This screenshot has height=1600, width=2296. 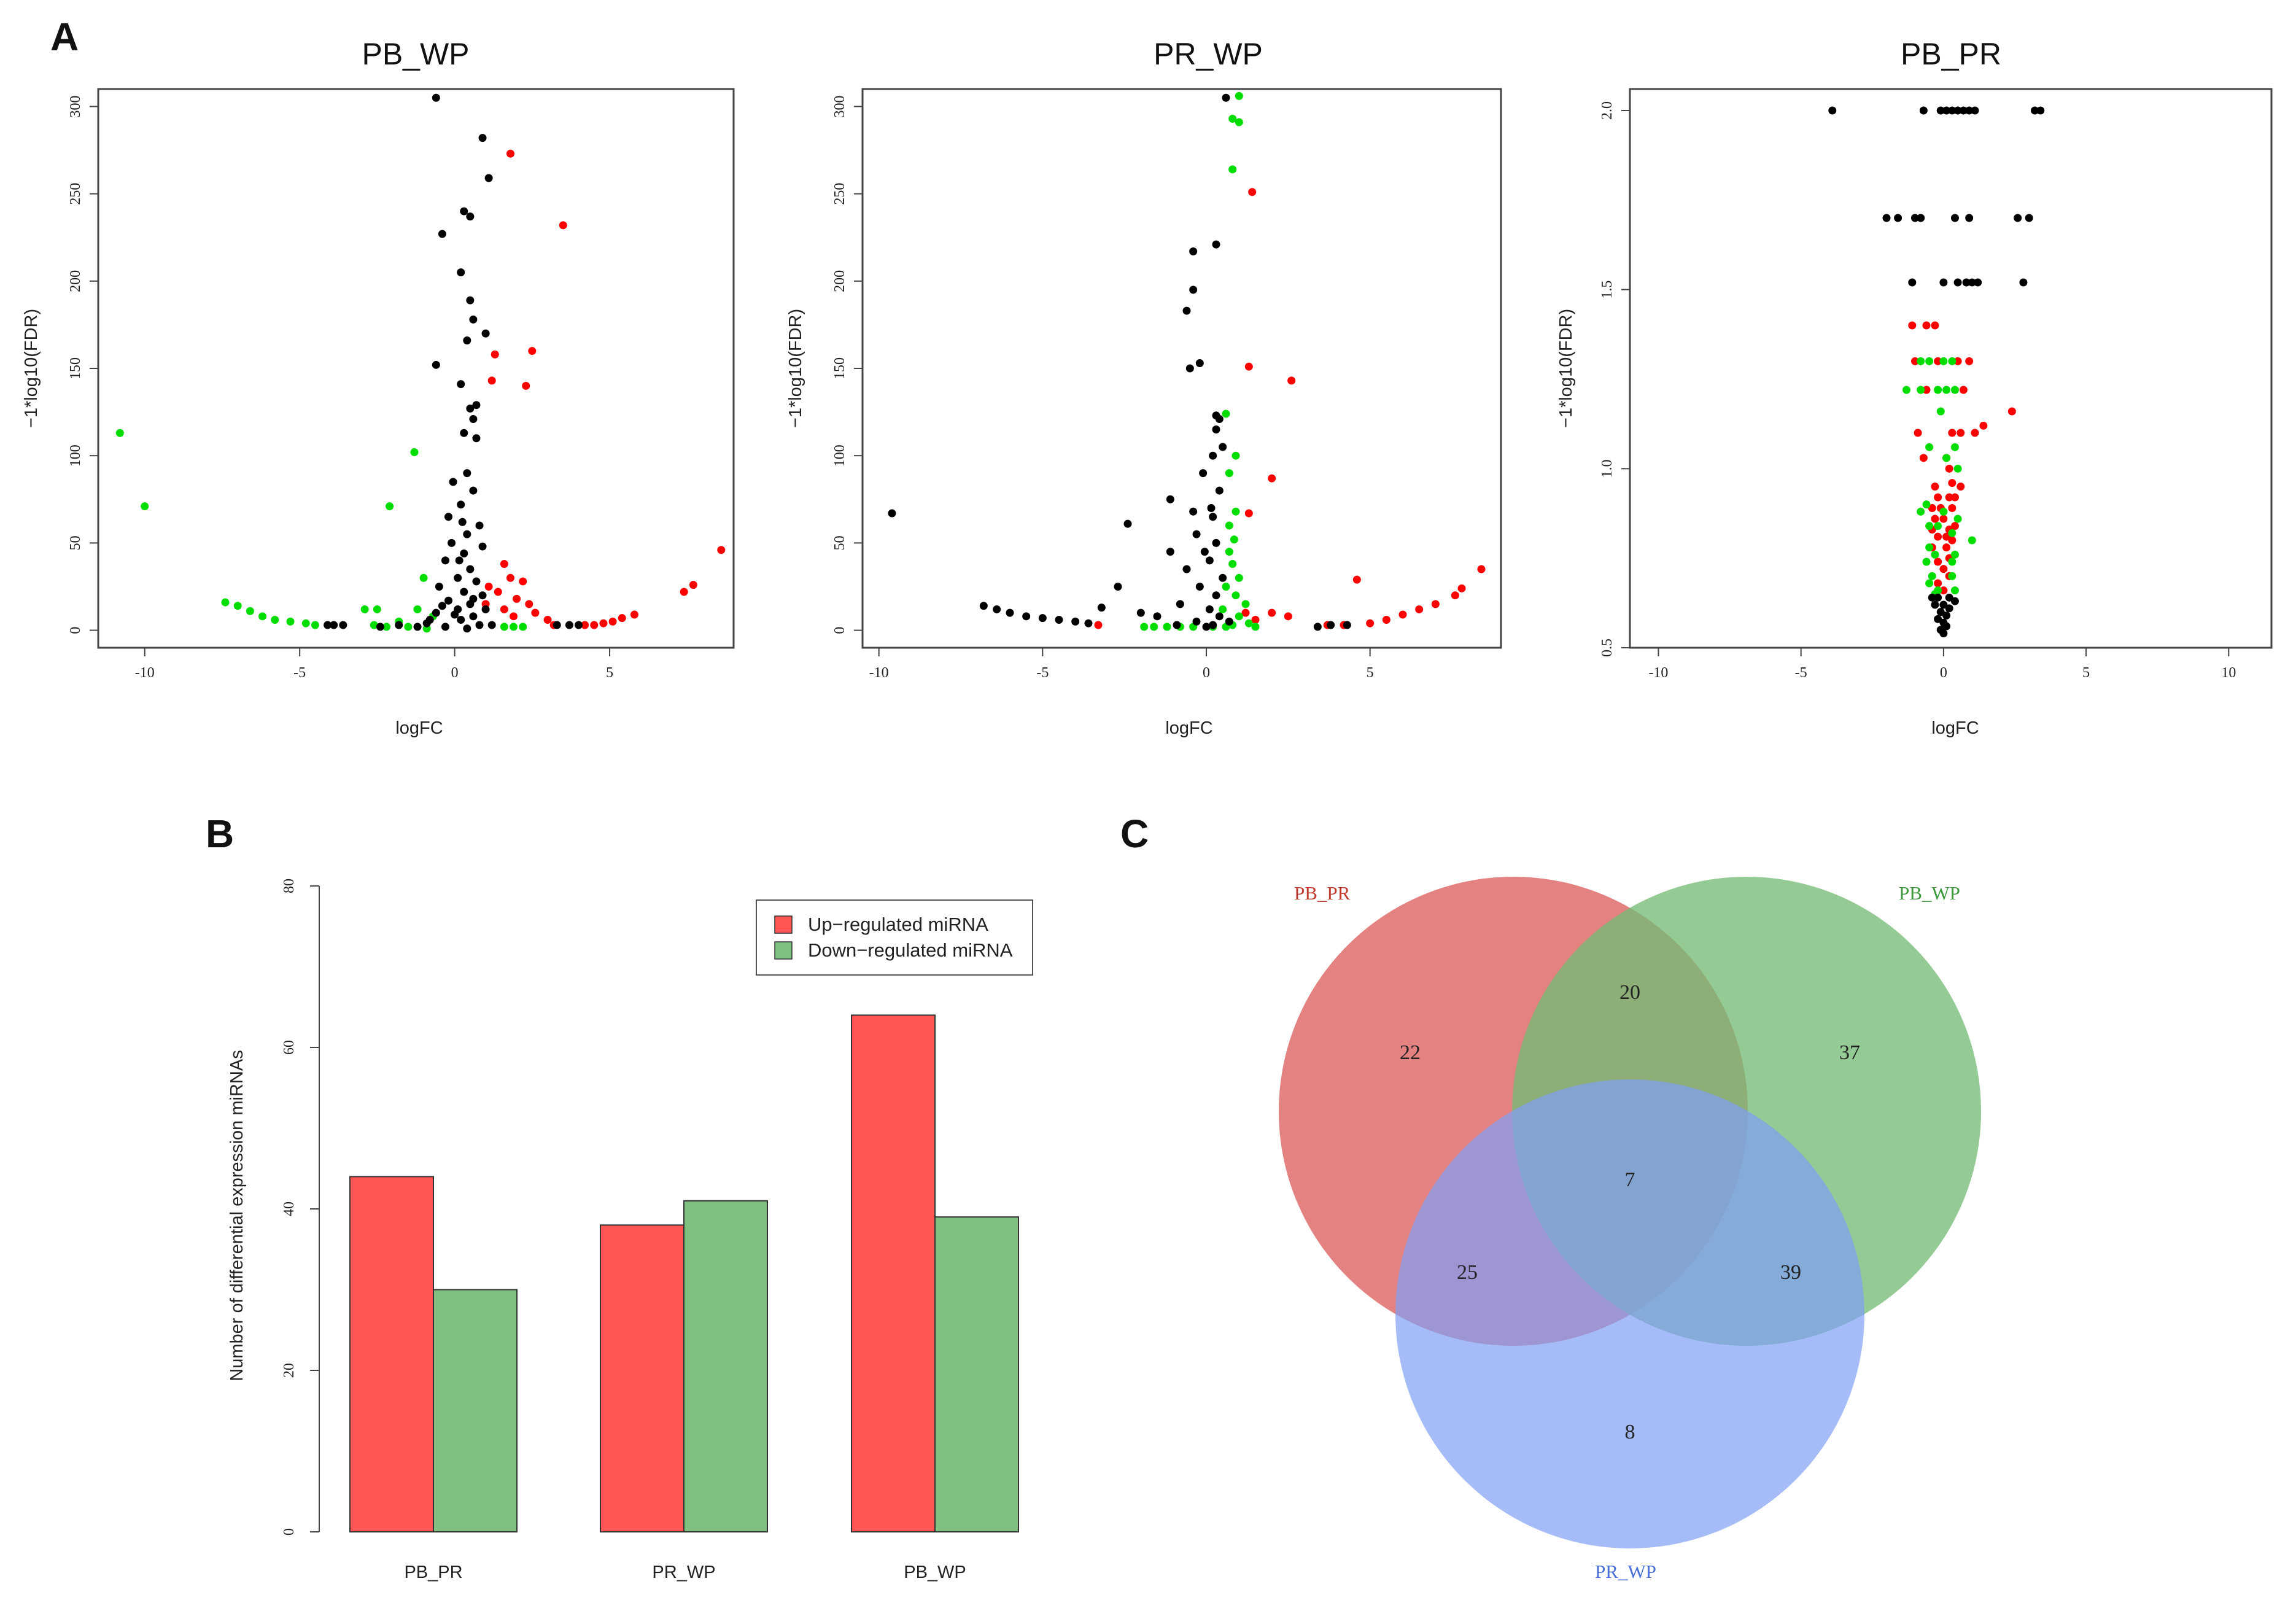 What do you see at coordinates (1208, 54) in the screenshot?
I see `plot-title: PR_WP` at bounding box center [1208, 54].